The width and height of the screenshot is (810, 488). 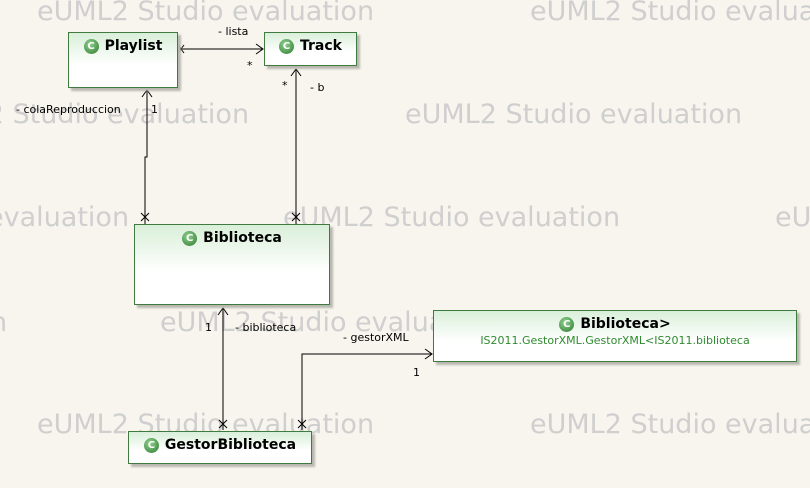 I want to click on class-name: Biblioteca, so click(x=242, y=238).